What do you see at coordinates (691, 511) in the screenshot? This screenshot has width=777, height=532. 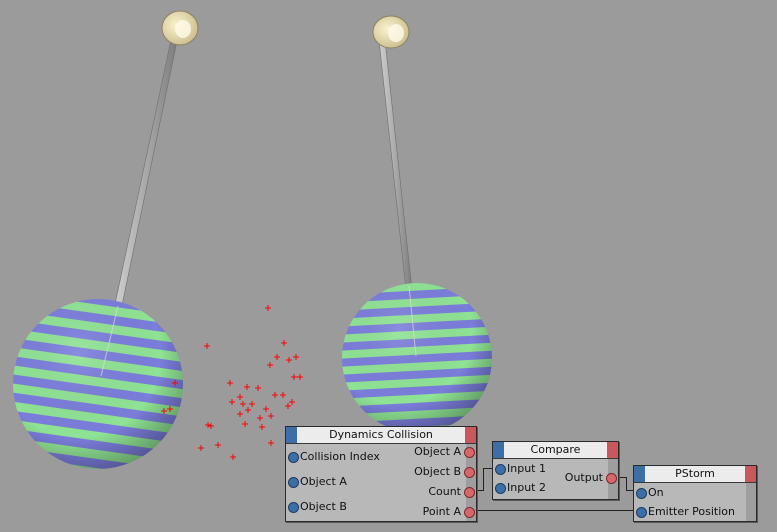 I see `port-label-emitter-position: Emitter Position` at bounding box center [691, 511].